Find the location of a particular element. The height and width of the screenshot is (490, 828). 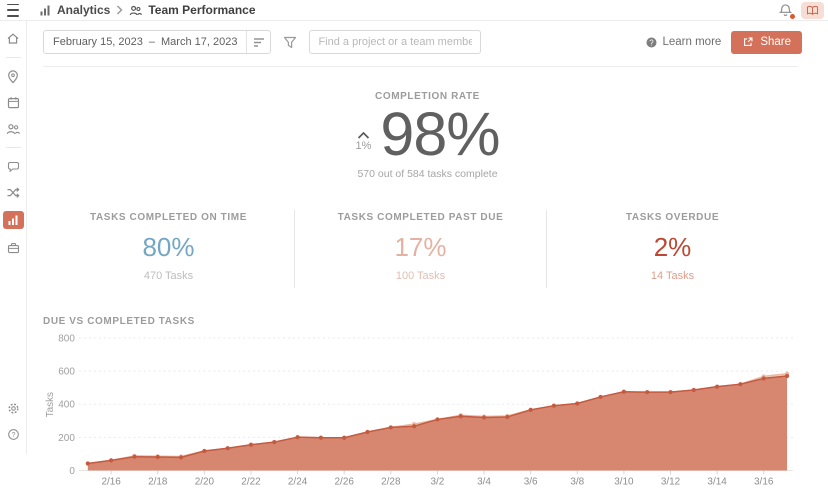

svg-text: 2/20 is located at coordinates (205, 481).